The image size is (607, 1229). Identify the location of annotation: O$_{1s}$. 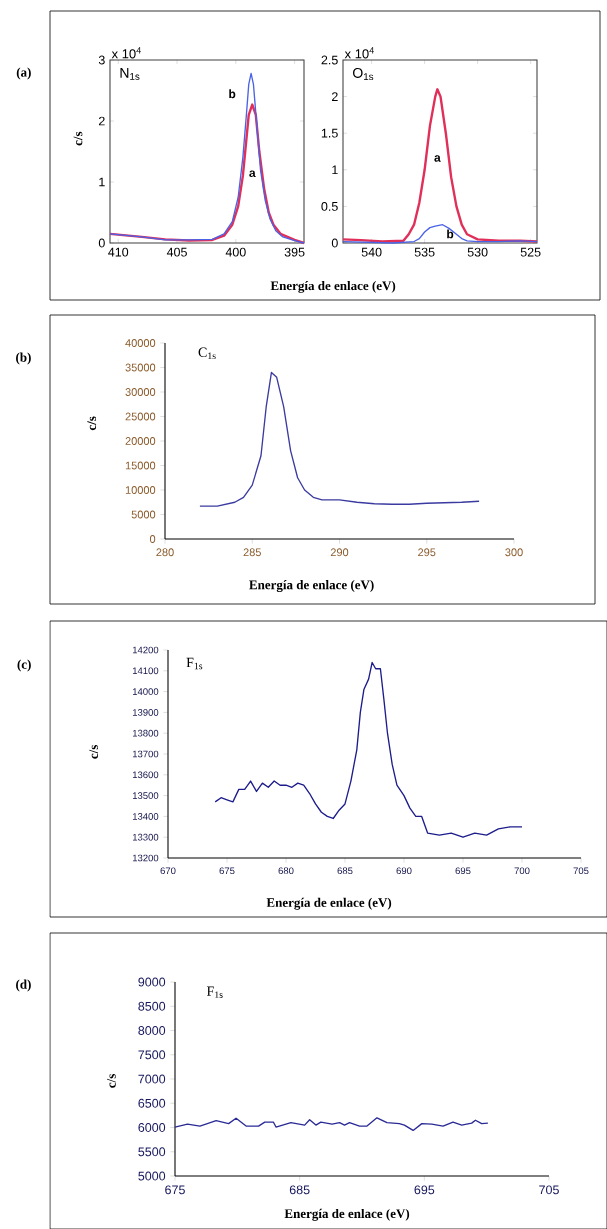
(363, 74).